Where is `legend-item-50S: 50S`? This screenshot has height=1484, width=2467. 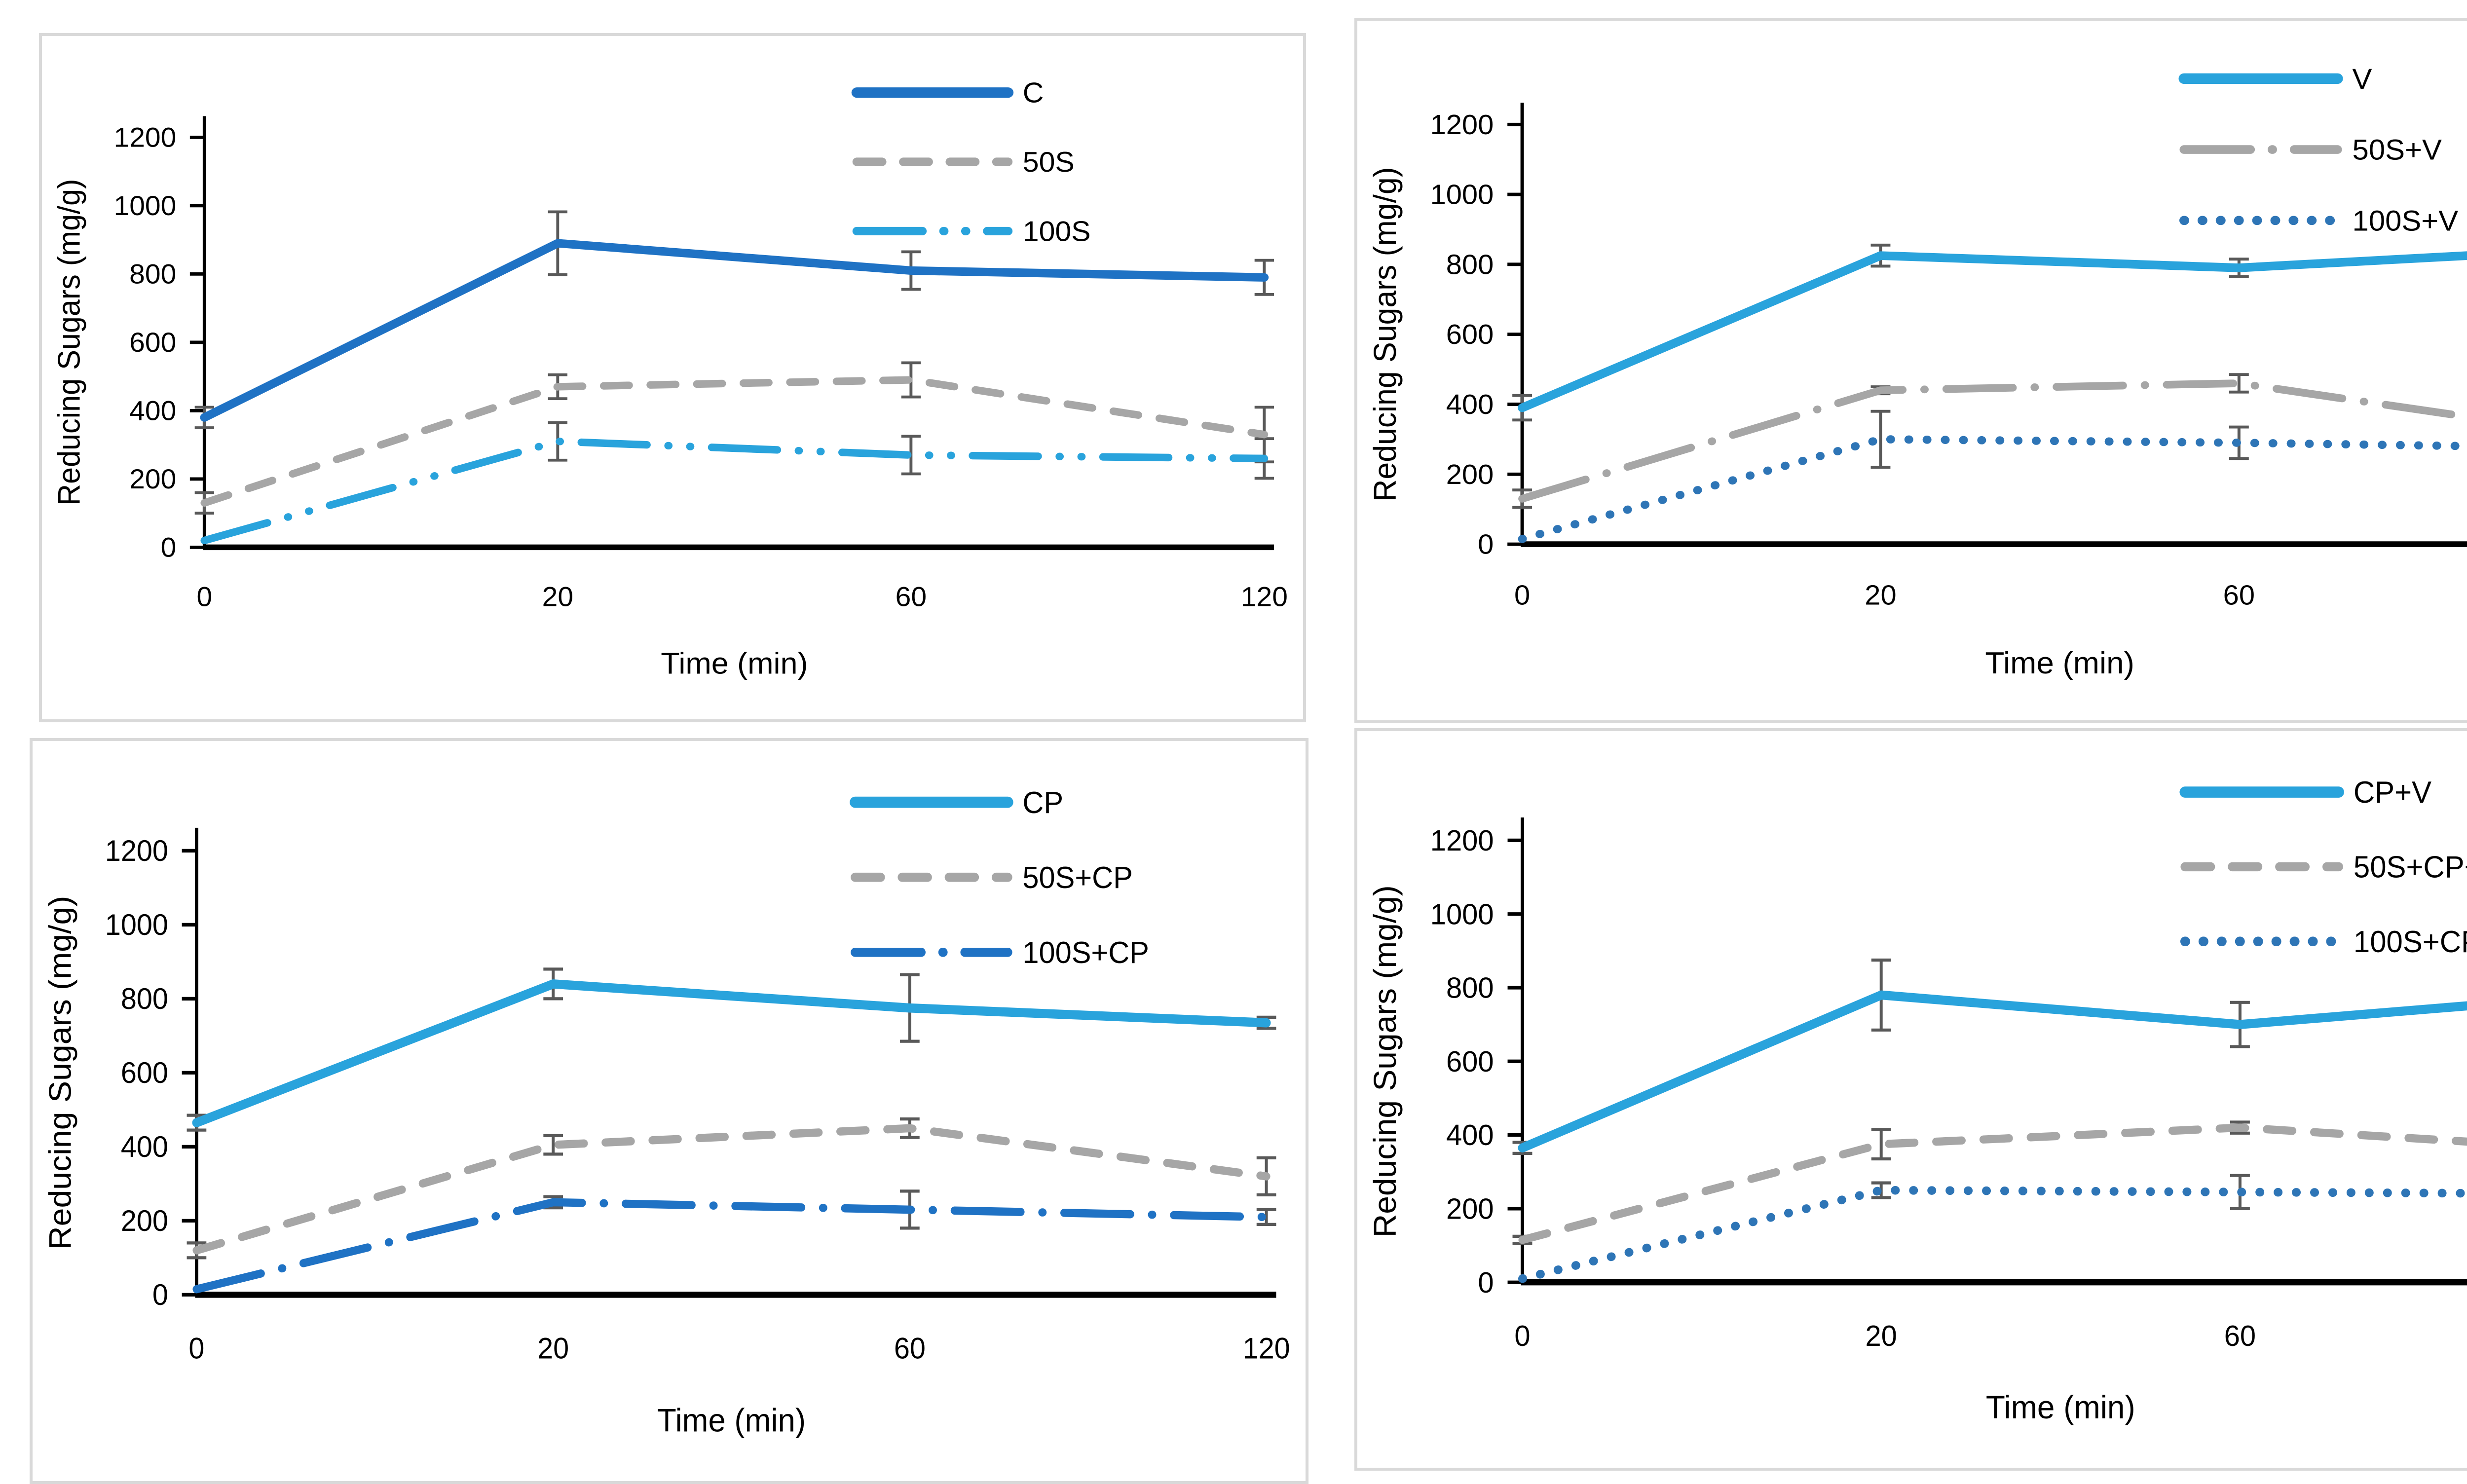 legend-item-50S: 50S is located at coordinates (963, 162).